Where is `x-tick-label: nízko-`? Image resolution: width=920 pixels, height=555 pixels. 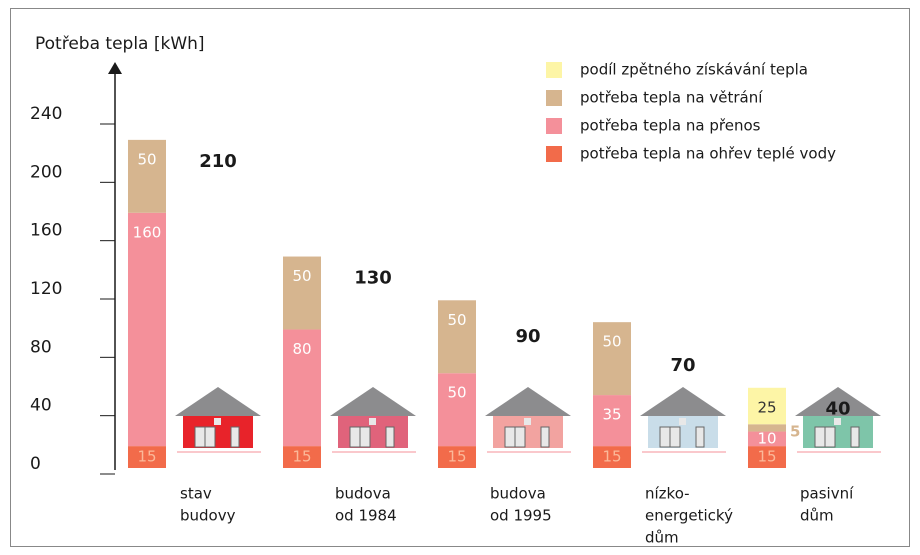 x-tick-label: nízko- is located at coordinates (667, 494).